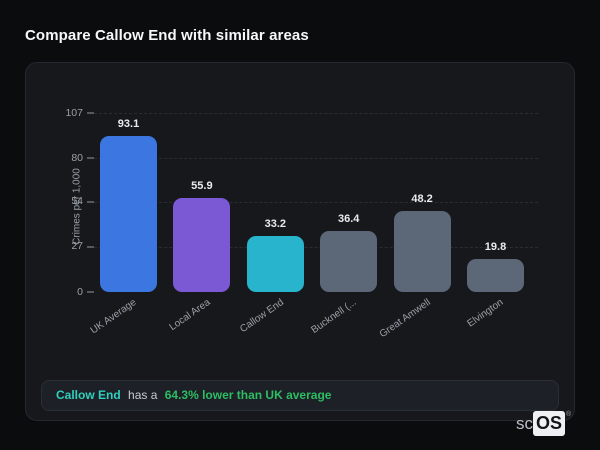 The width and height of the screenshot is (600, 450). Describe the element at coordinates (128, 124) in the screenshot. I see `bar-value-label: 93.1` at that location.